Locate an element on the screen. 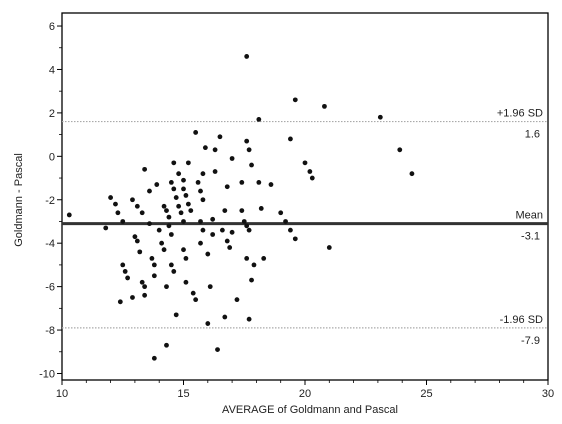  x-tick-label: 25 is located at coordinates (426, 394).